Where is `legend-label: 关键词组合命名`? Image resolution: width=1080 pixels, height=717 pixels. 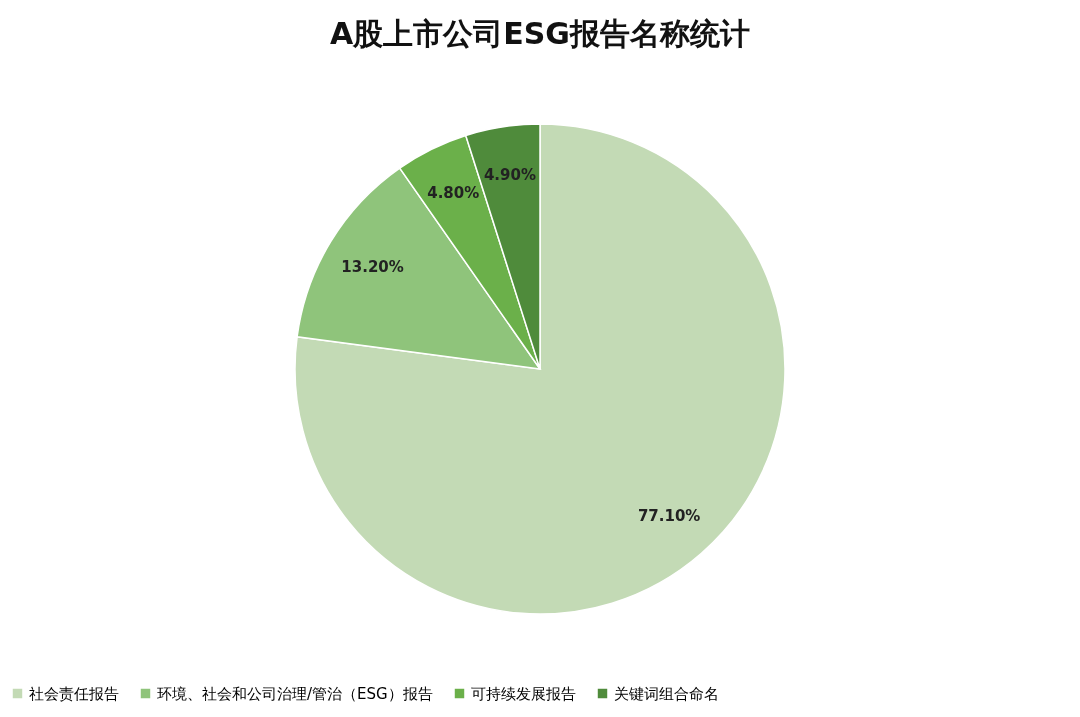 legend-label: 关键词组合命名 is located at coordinates (666, 693).